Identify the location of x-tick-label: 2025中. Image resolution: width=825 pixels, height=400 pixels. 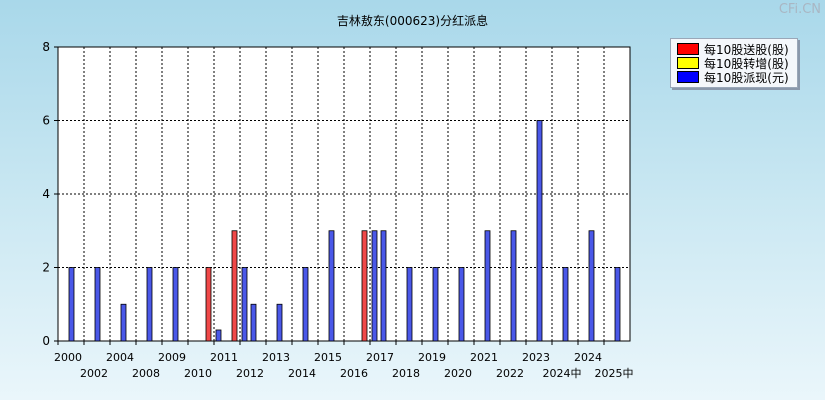
(614, 373).